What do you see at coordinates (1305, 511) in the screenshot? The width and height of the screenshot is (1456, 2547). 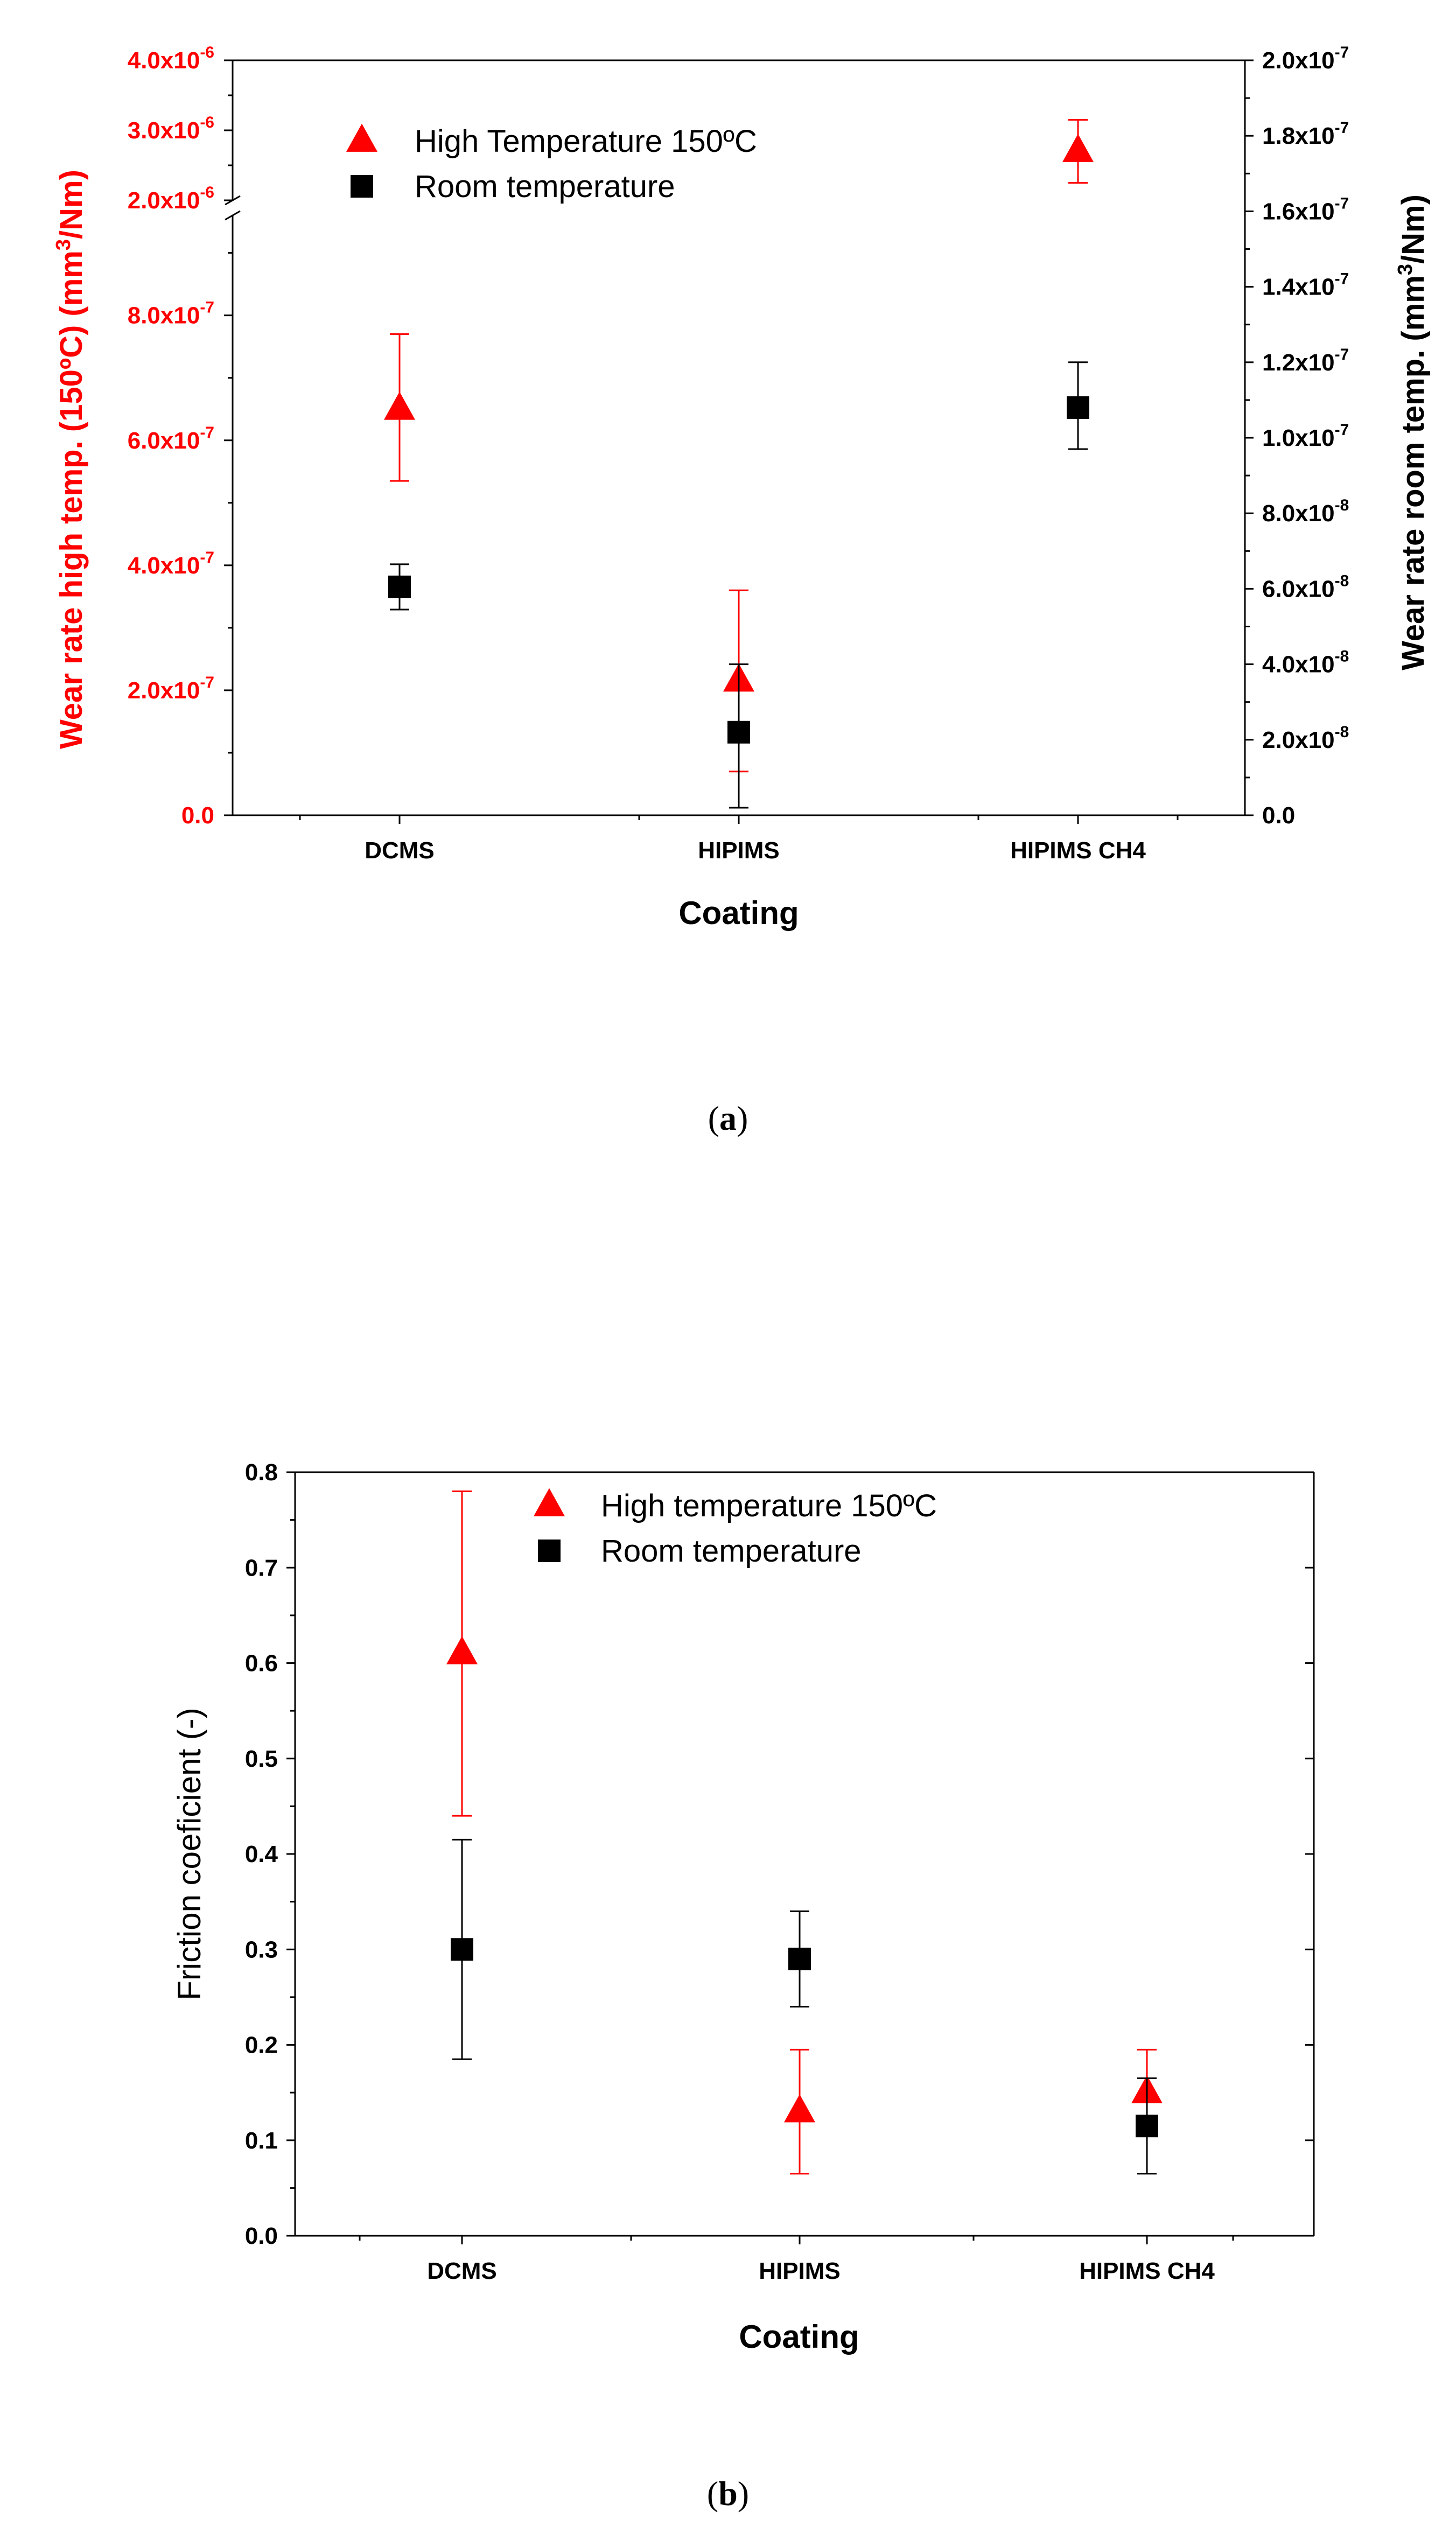 I see `right-tick-label: 8.0x10⁻⁸` at bounding box center [1305, 511].